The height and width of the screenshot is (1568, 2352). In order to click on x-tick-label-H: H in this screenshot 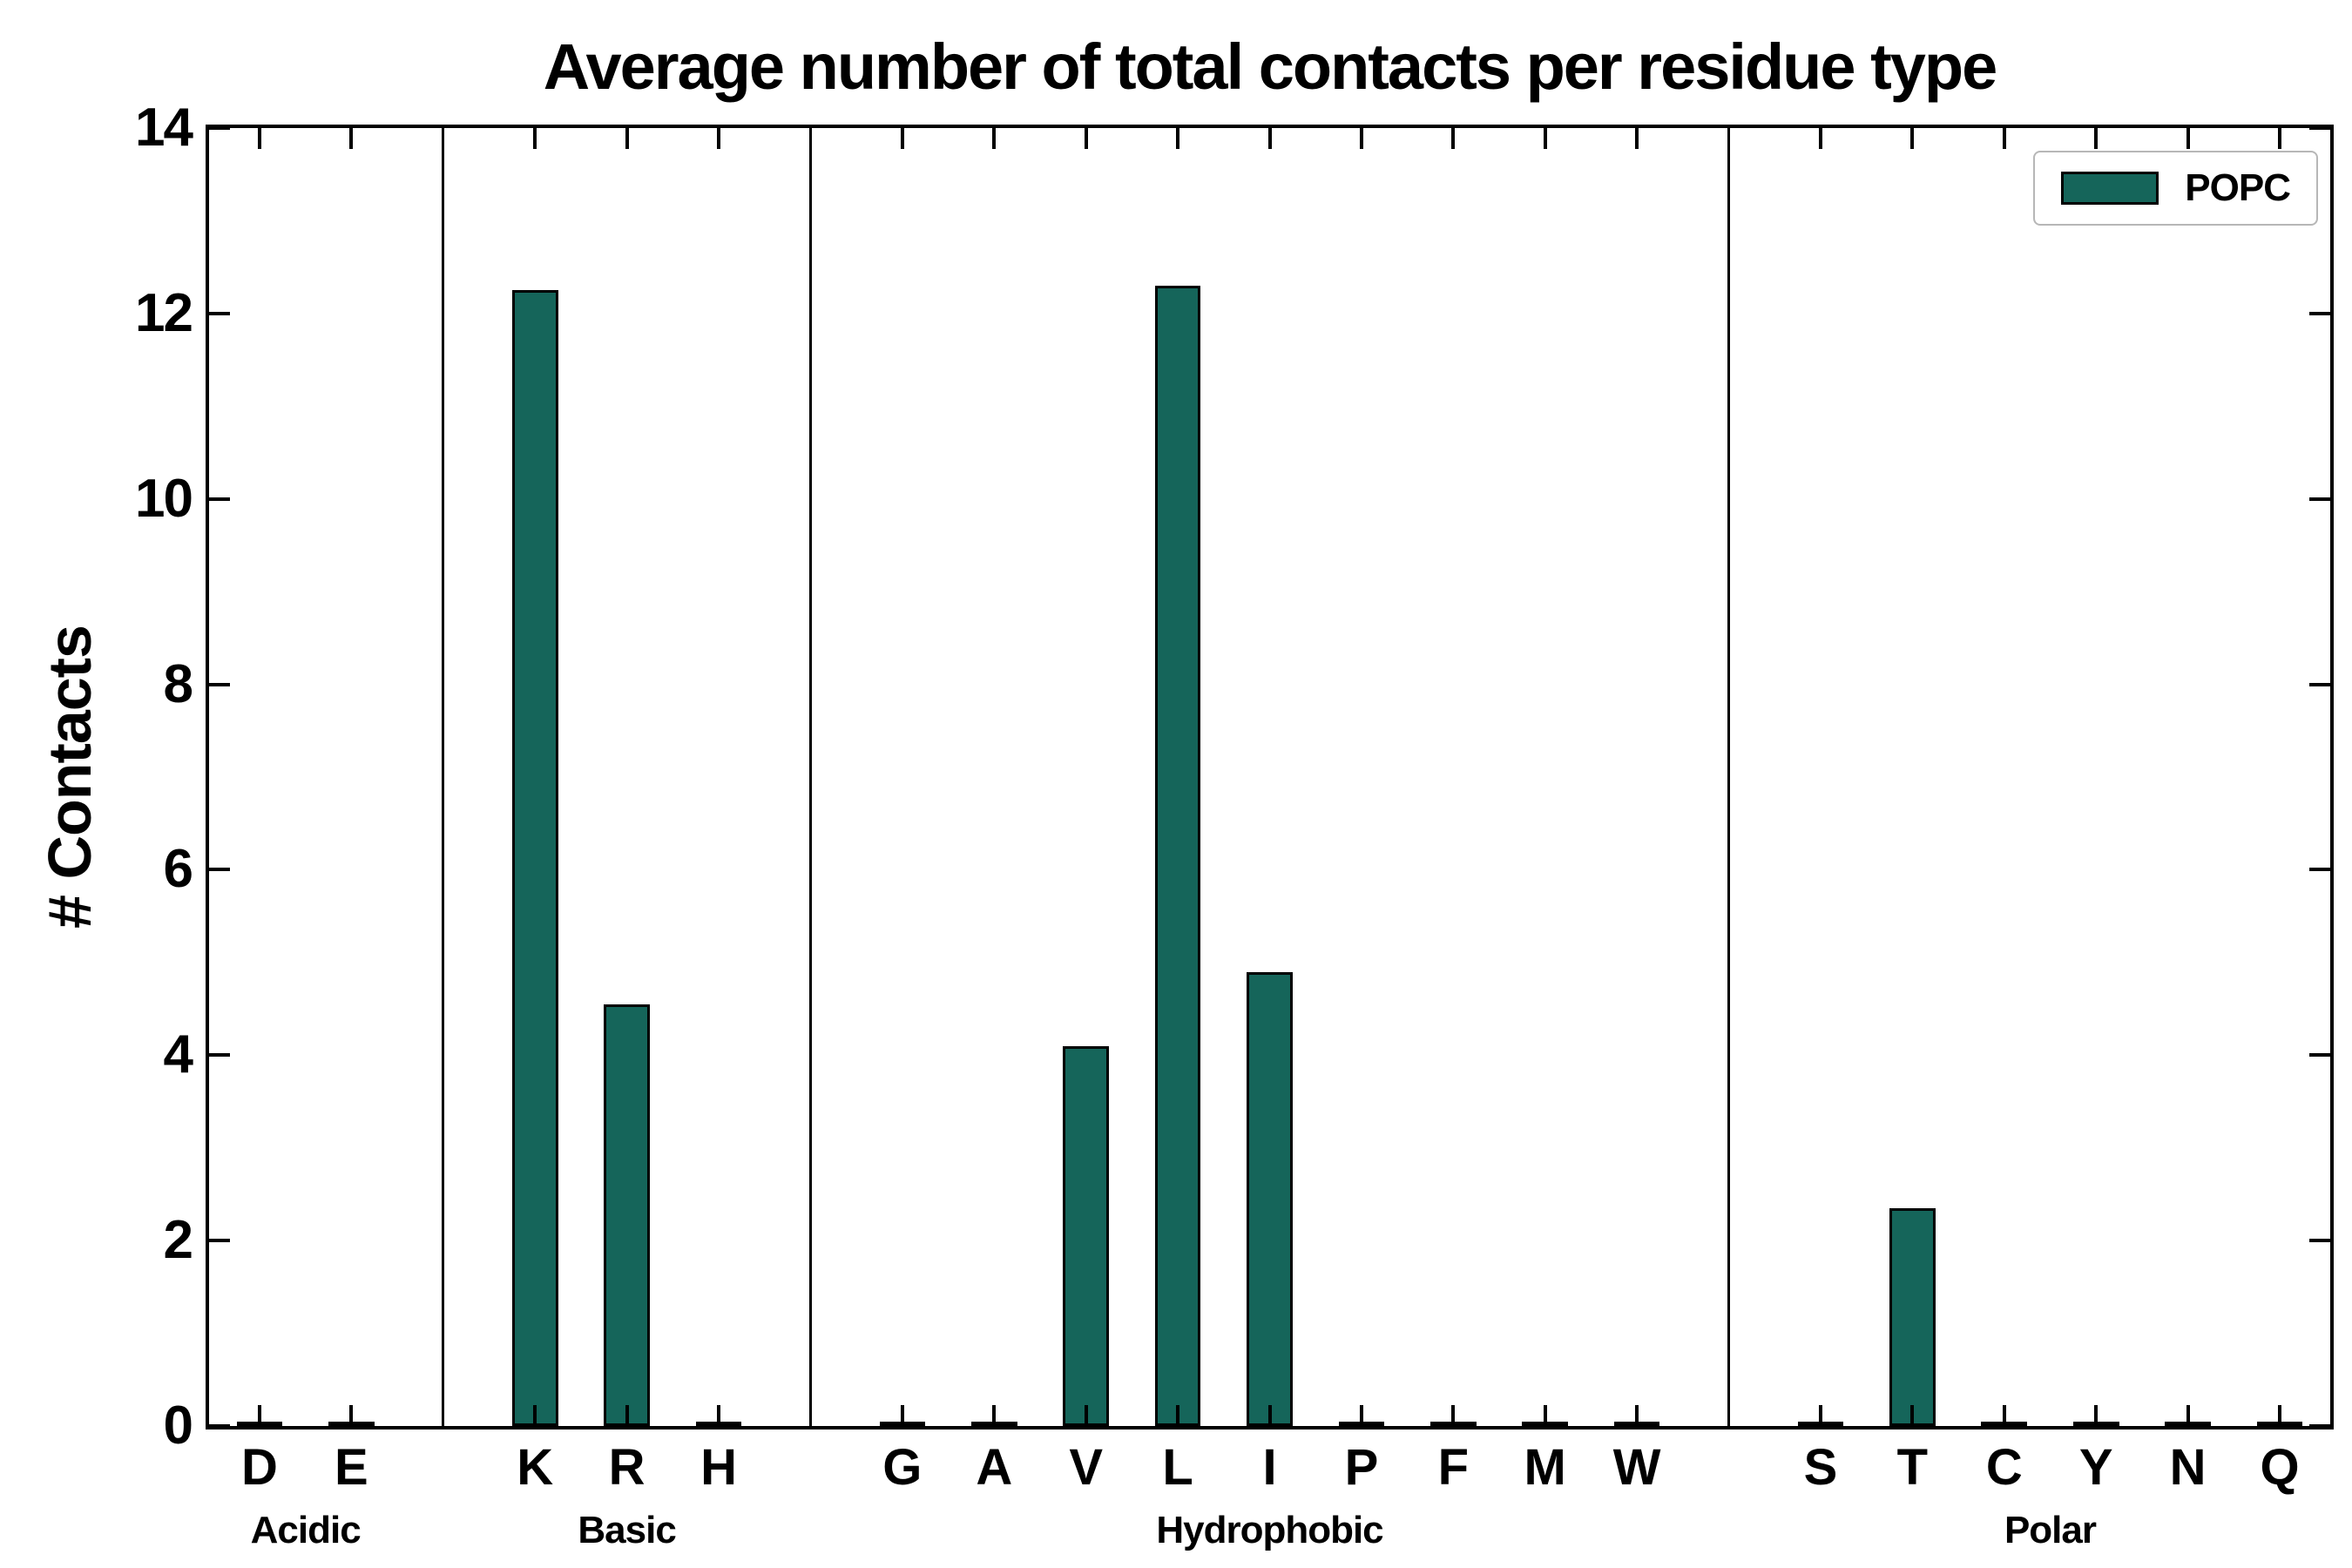, I will do `click(718, 1467)`.